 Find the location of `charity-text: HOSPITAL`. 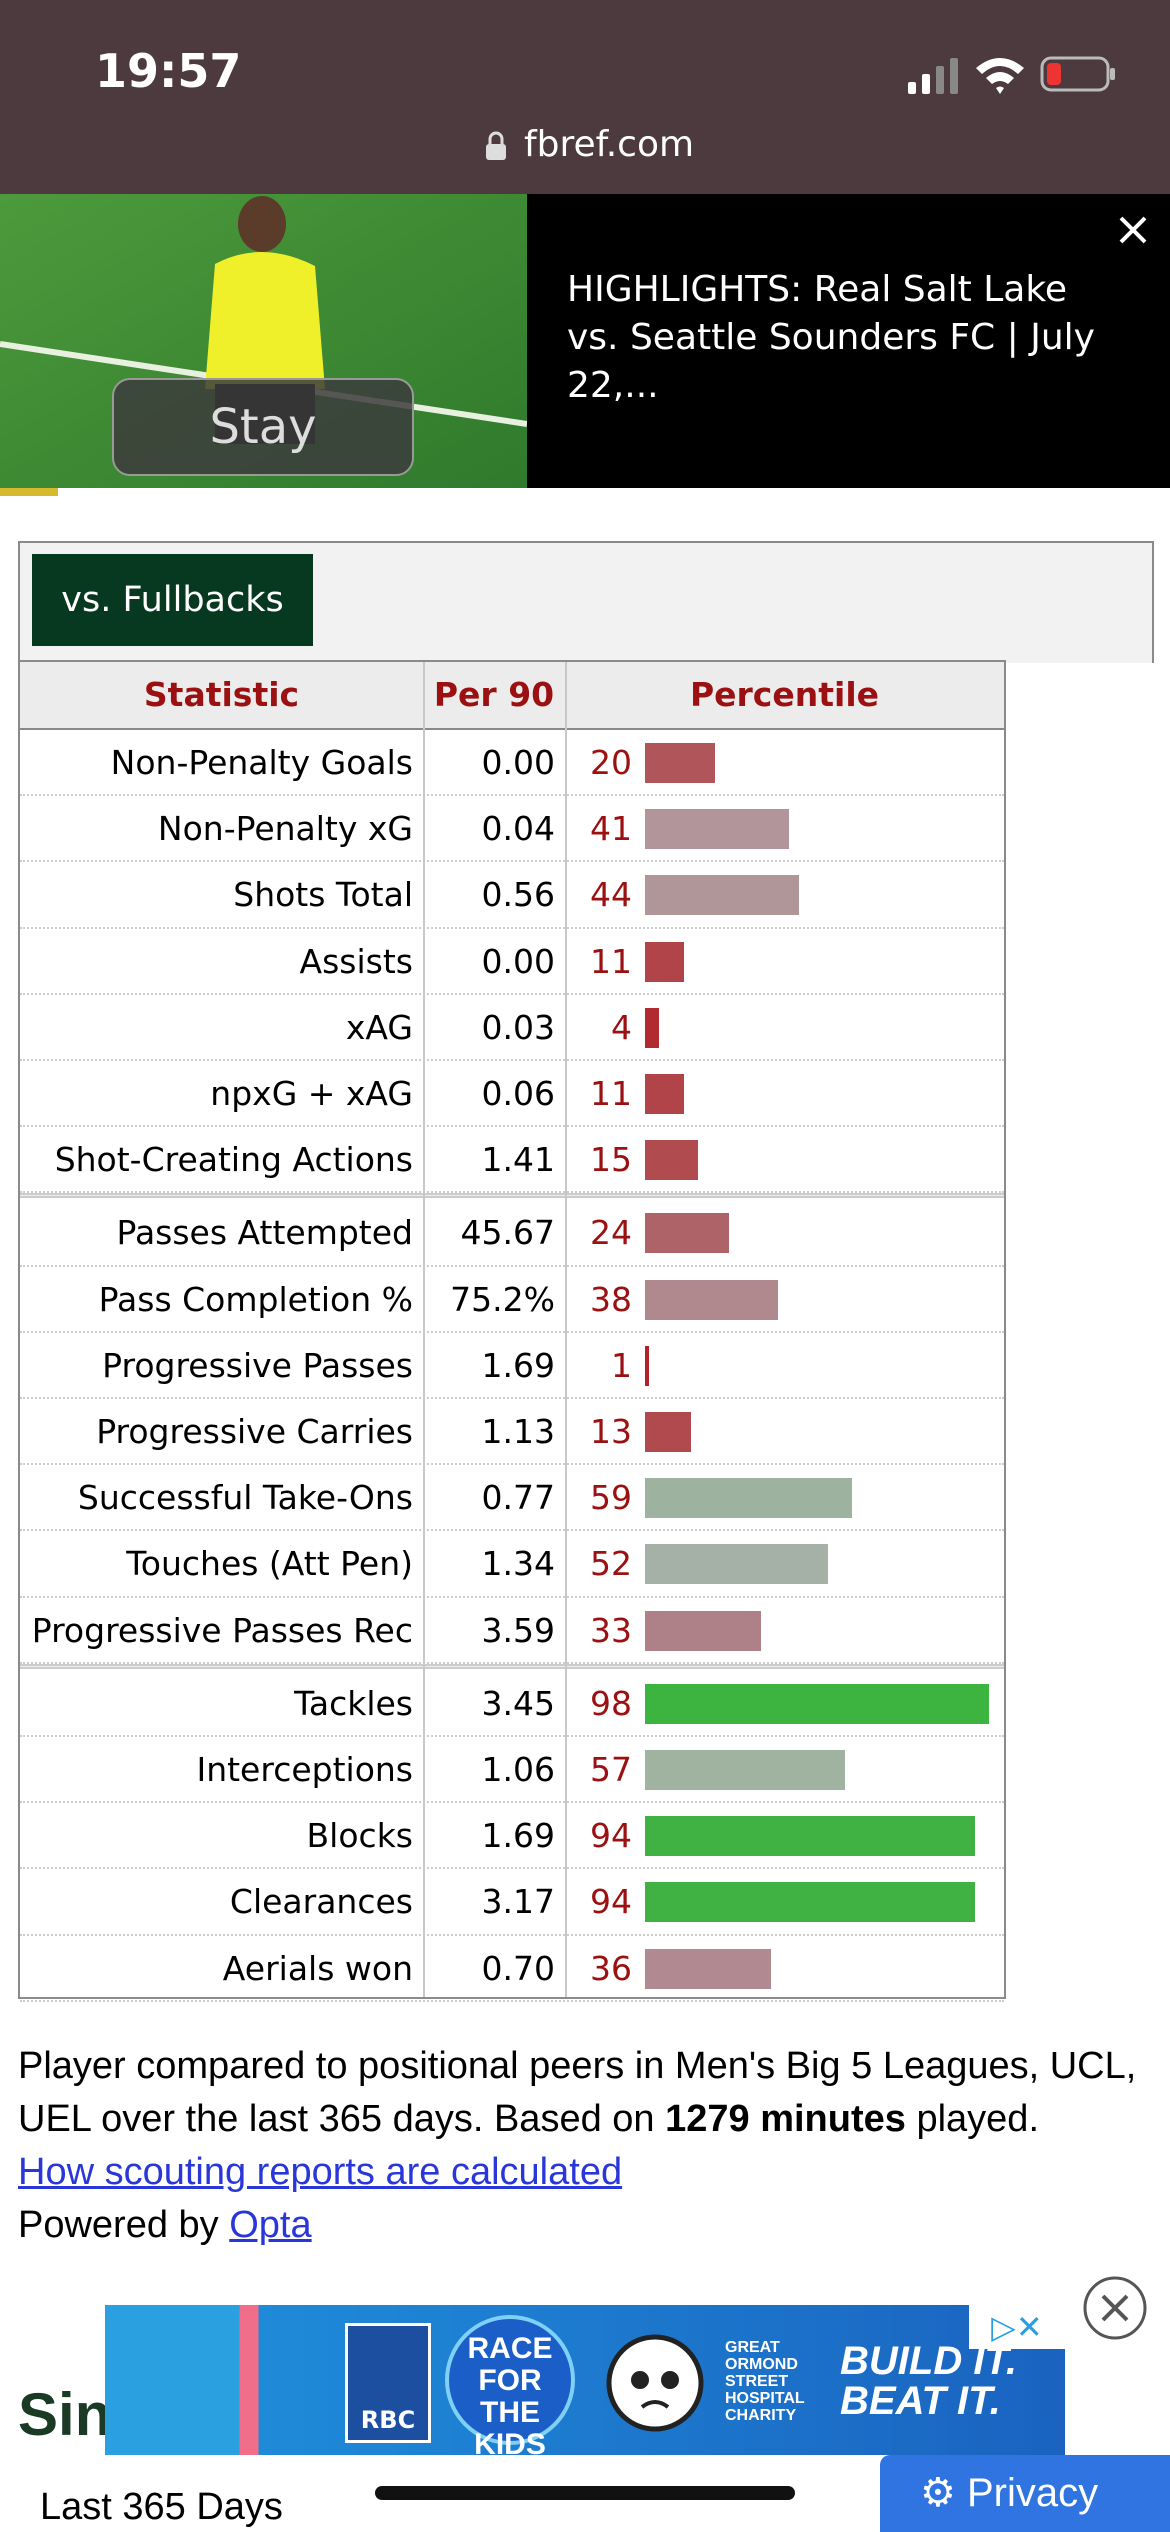

charity-text: HOSPITAL is located at coordinates (765, 2398).